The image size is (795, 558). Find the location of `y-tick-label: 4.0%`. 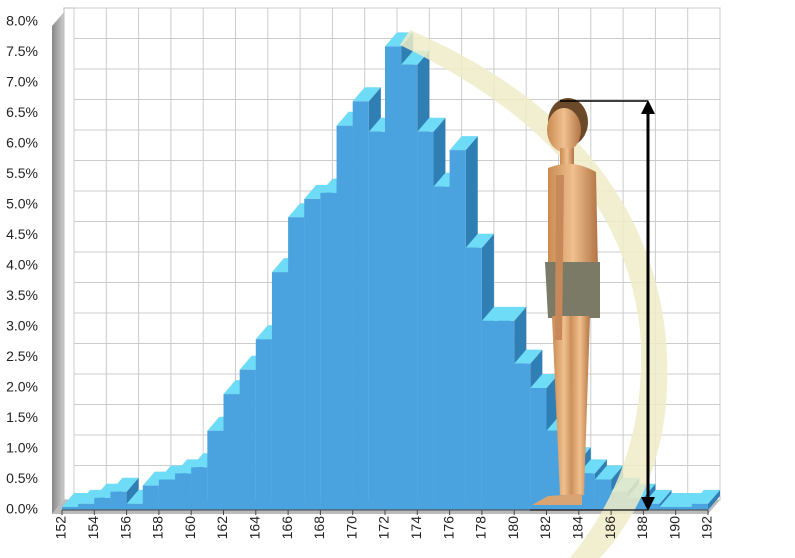

y-tick-label: 4.0% is located at coordinates (22, 265).